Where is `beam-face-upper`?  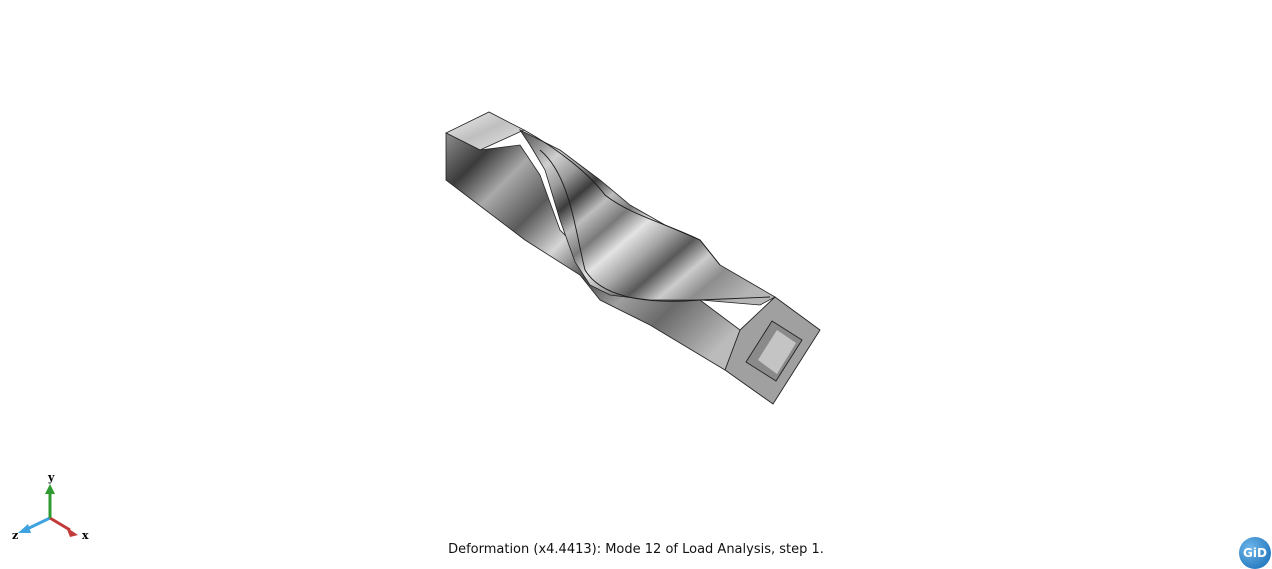
beam-face-upper is located at coordinates (647, 217).